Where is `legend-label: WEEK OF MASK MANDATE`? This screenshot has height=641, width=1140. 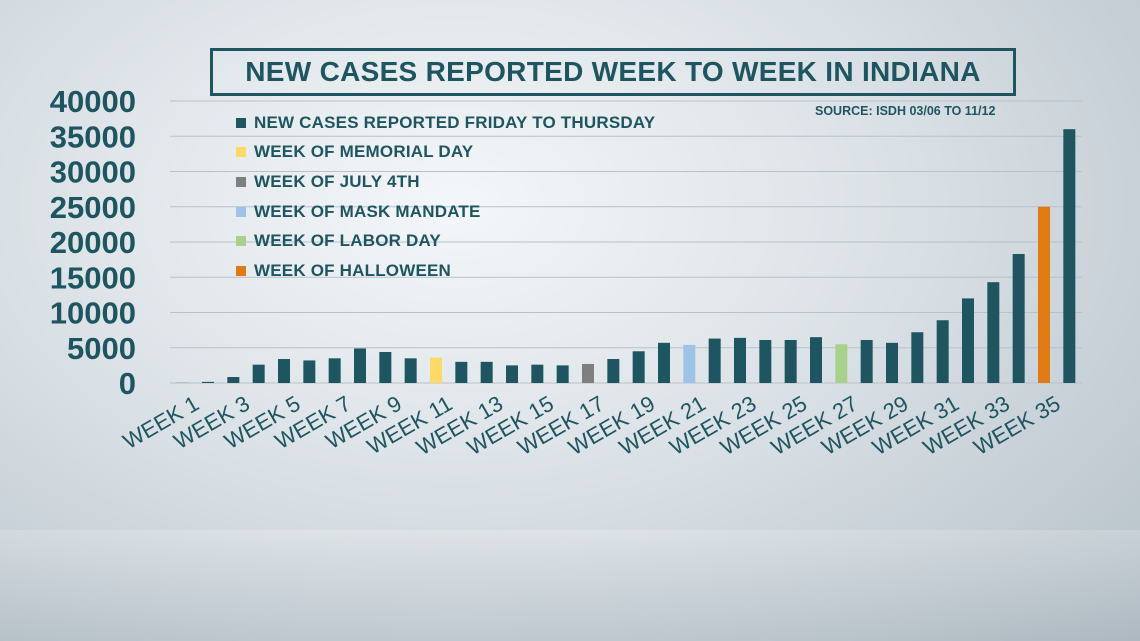 legend-label: WEEK OF MASK MANDATE is located at coordinates (367, 211).